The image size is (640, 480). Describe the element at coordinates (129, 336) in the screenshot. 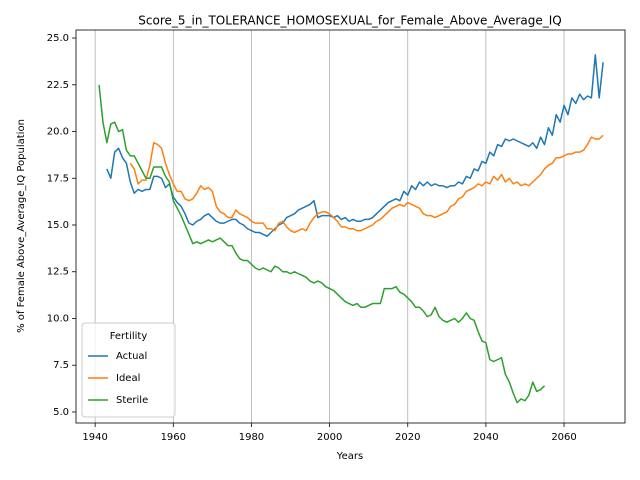

I see `legend-title: Fertility` at that location.